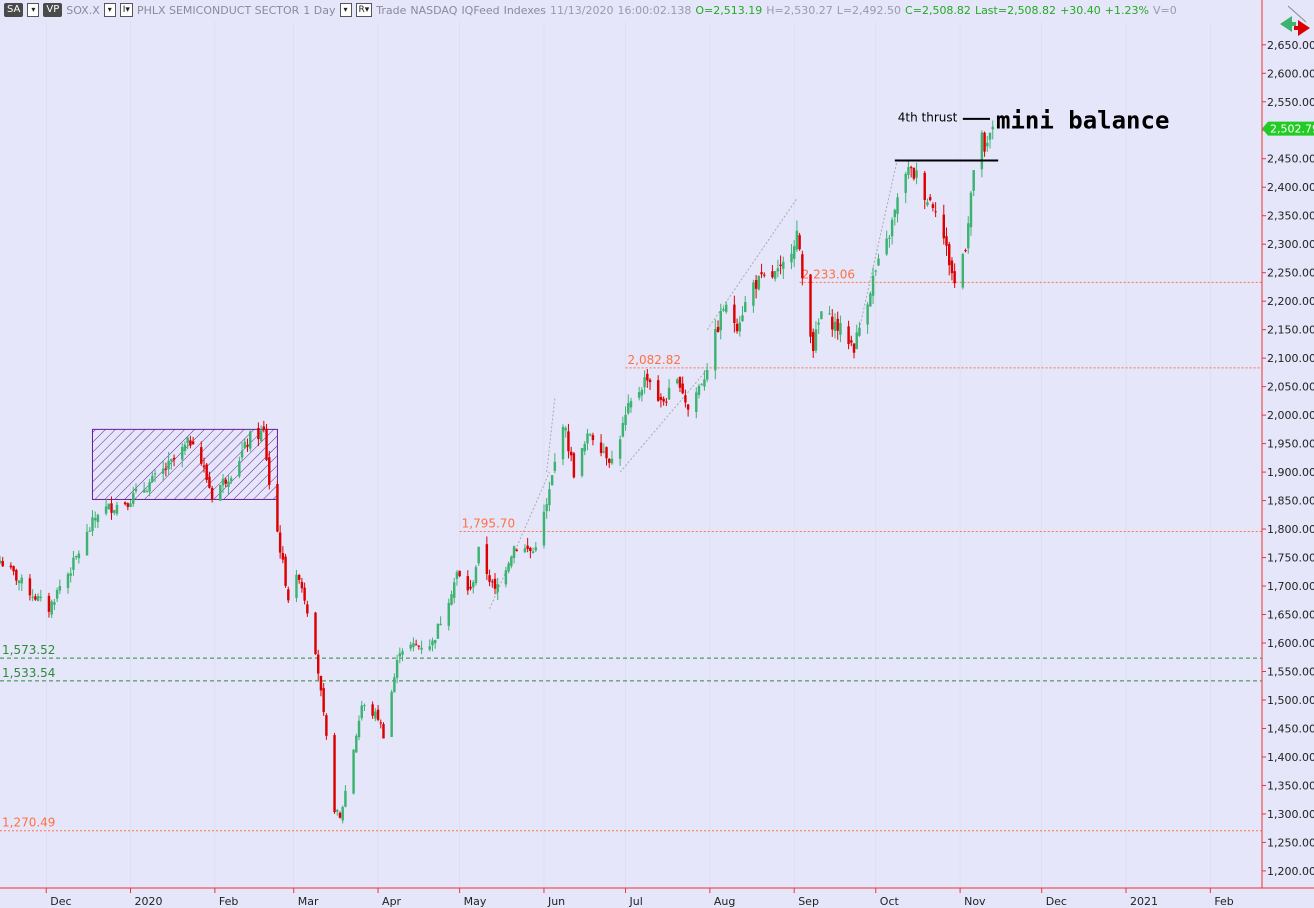 This screenshot has height=908, width=1314. Describe the element at coordinates (1288, 24) in the screenshot. I see `nav-left-arrow-icon` at that location.